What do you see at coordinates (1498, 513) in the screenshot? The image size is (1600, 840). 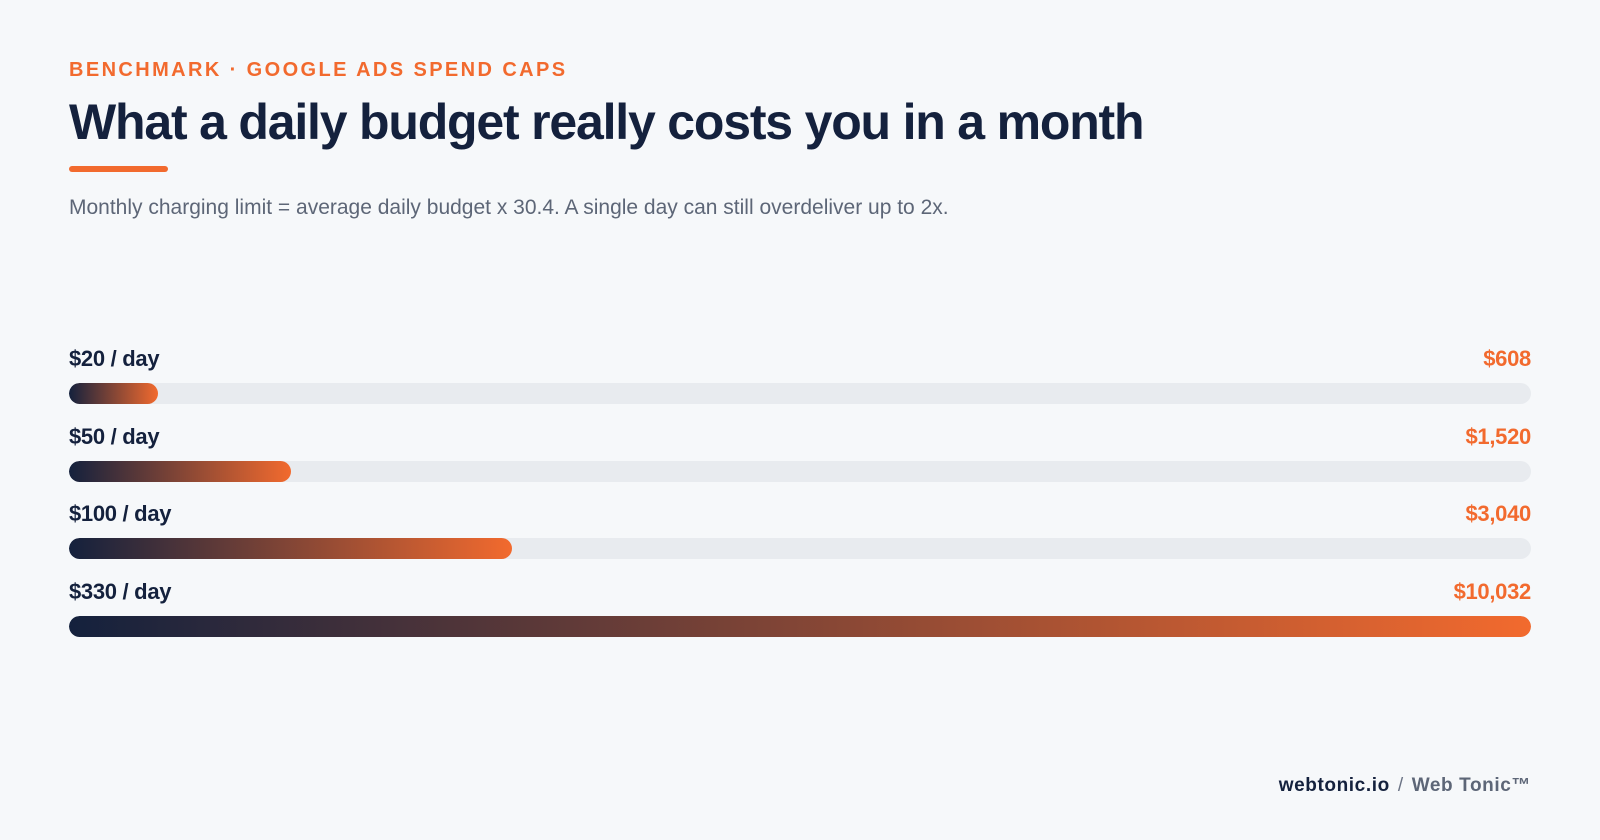 I see `bar-value-label: $3,040` at bounding box center [1498, 513].